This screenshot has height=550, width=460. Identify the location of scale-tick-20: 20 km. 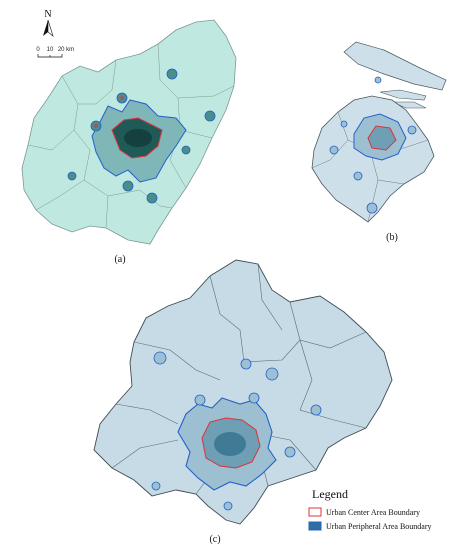
(66, 50).